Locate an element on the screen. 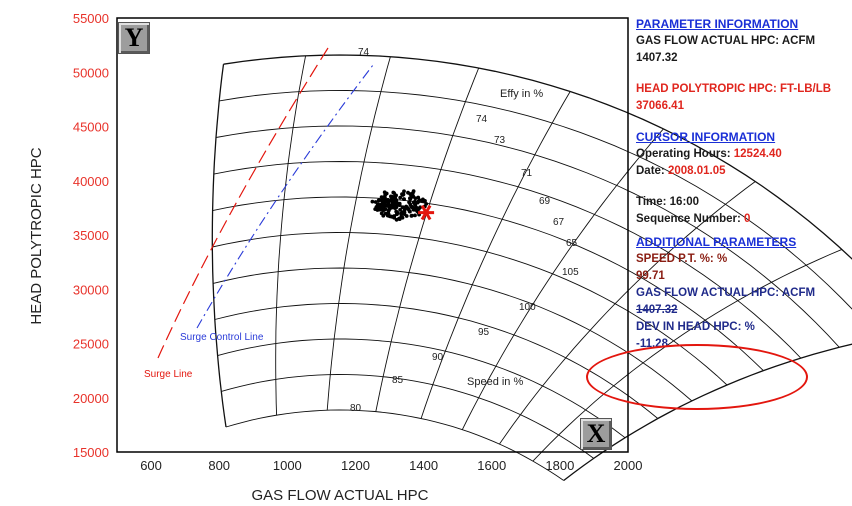  sequence-value: 0 is located at coordinates (747, 219).